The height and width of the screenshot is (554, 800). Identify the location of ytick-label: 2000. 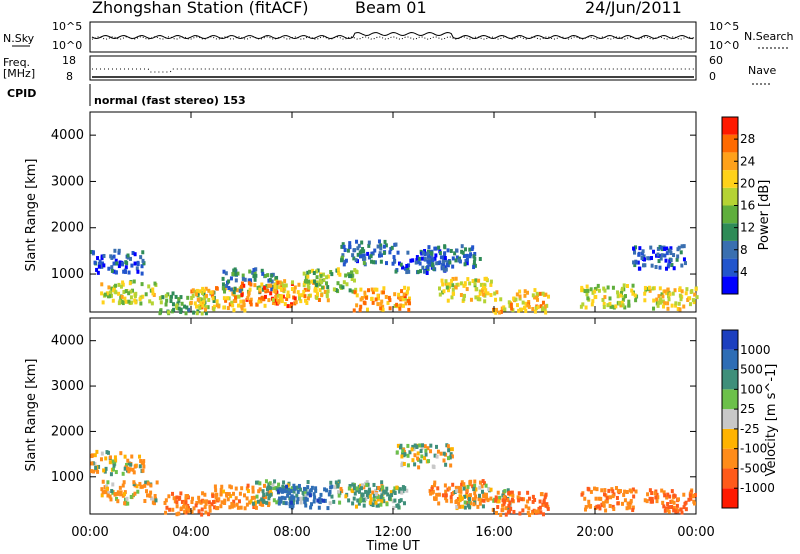
(67, 431).